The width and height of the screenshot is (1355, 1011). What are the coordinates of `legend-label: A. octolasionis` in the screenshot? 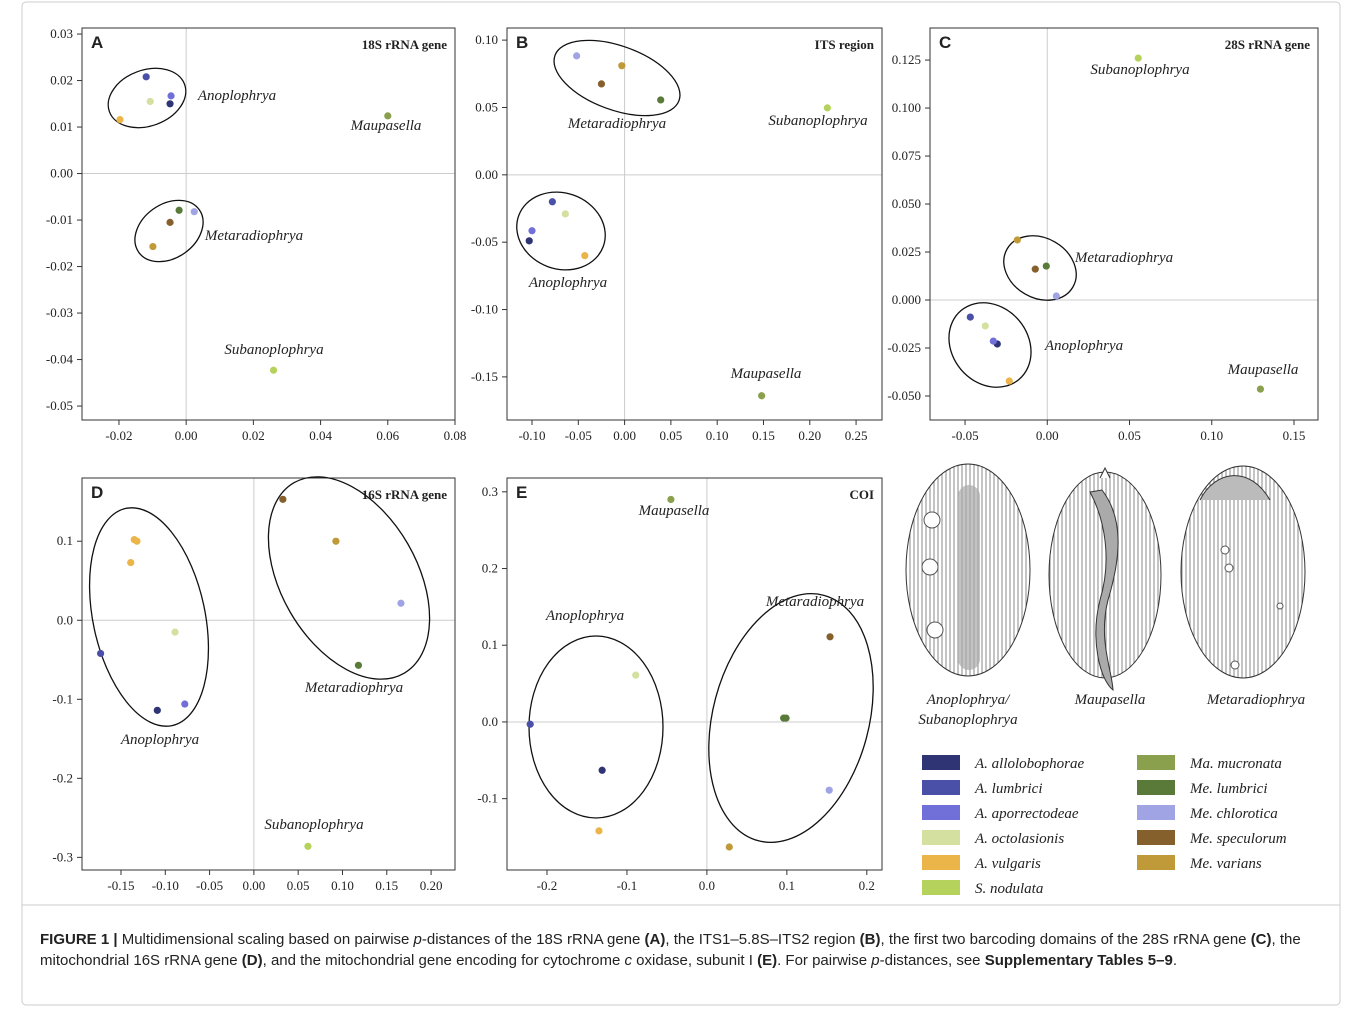 It's located at (1019, 839).